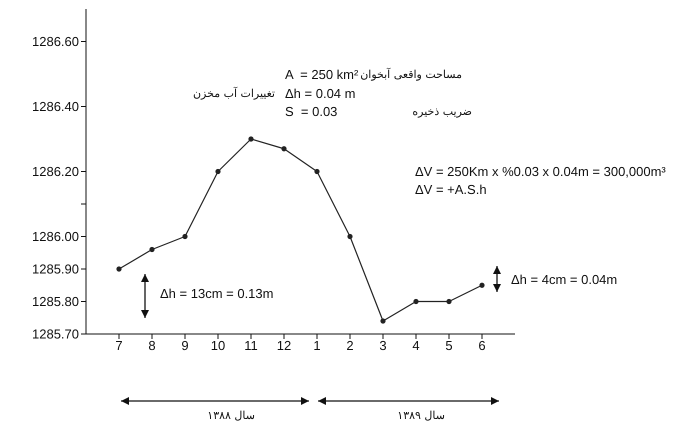  What do you see at coordinates (55, 172) in the screenshot?
I see `y-tick-label: 1286.20` at bounding box center [55, 172].